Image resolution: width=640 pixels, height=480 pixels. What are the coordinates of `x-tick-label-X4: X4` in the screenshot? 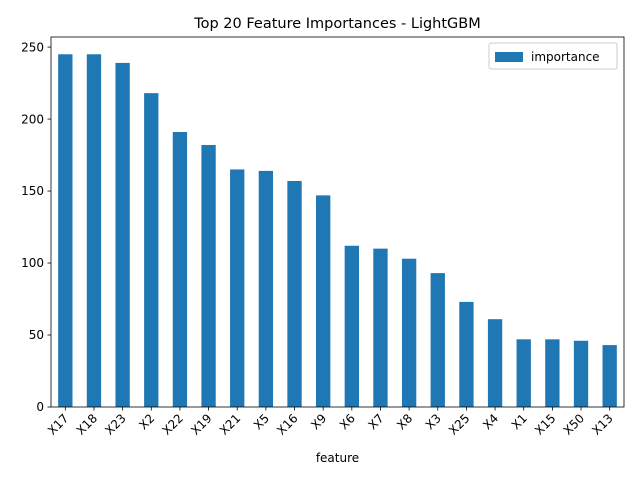 It's located at (490, 421).